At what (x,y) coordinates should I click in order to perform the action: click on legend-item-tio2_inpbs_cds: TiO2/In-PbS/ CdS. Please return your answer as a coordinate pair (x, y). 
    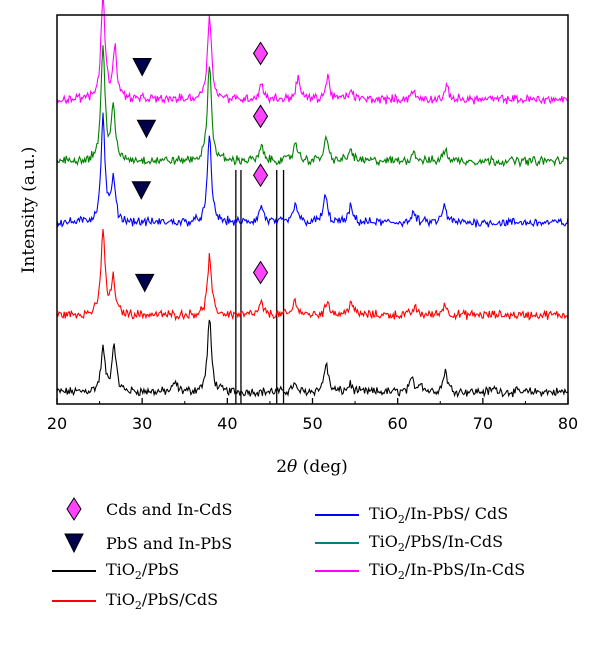
    Looking at the image, I should click on (411, 515).